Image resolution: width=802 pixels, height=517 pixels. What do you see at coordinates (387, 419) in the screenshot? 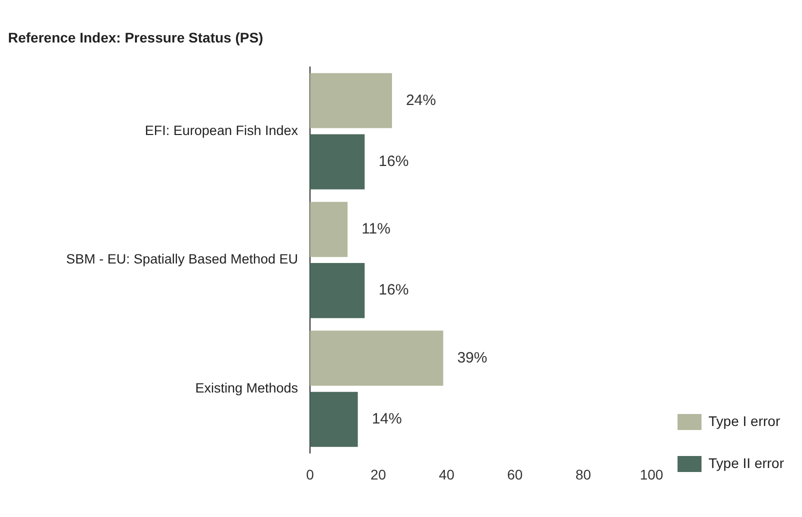
I see `data-label: 14%` at bounding box center [387, 419].